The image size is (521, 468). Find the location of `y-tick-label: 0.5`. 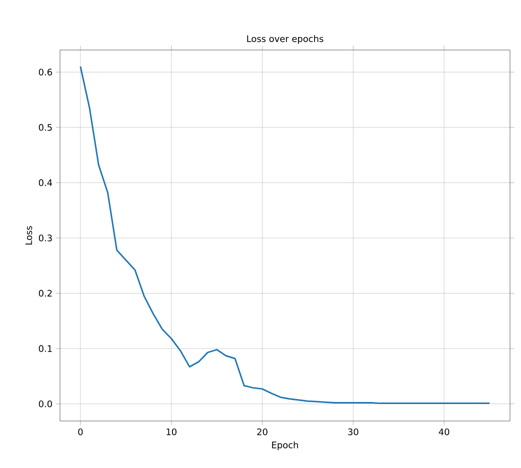

y-tick-label: 0.5 is located at coordinates (45, 127).